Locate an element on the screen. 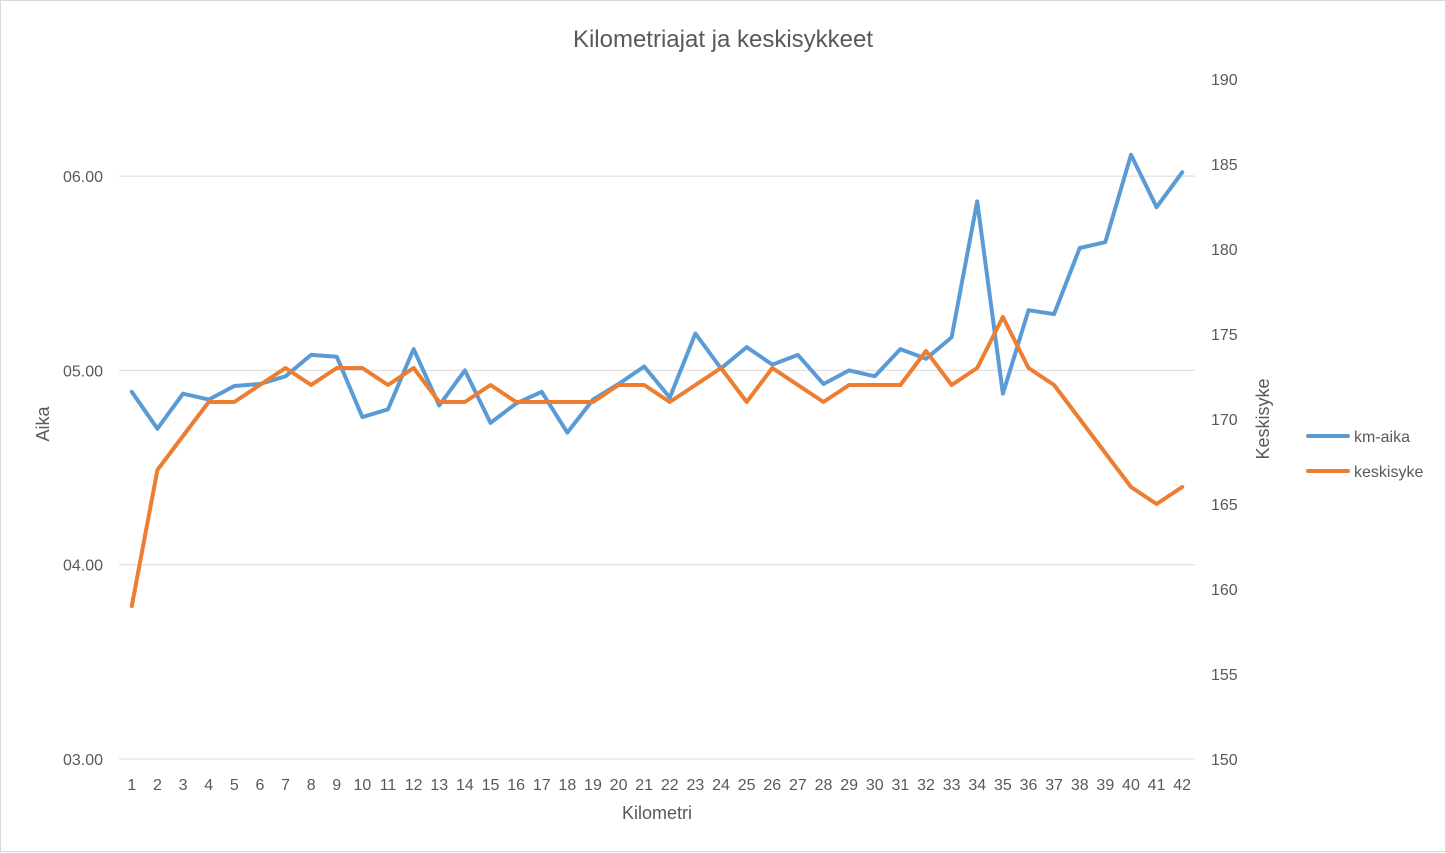 The image size is (1446, 853). left-axis-ticks: 03.00 04.00 05.00 06.00 is located at coordinates (83, 469).